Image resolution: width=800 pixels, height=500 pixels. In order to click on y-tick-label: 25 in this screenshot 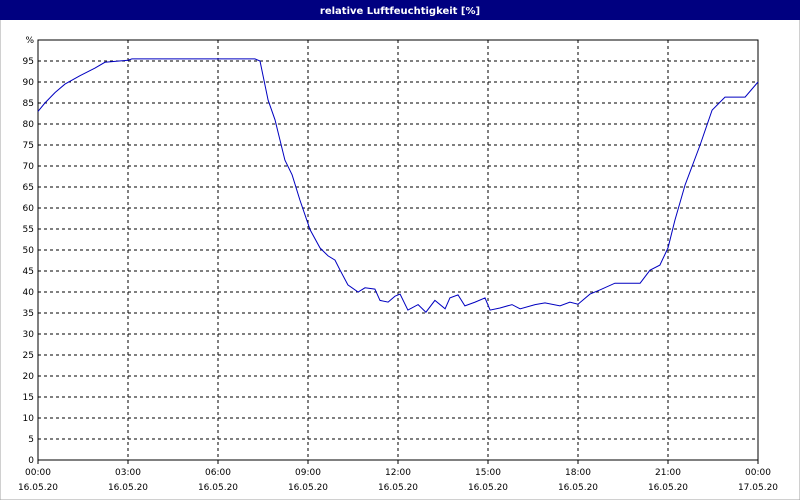, I will do `click(28, 356)`.